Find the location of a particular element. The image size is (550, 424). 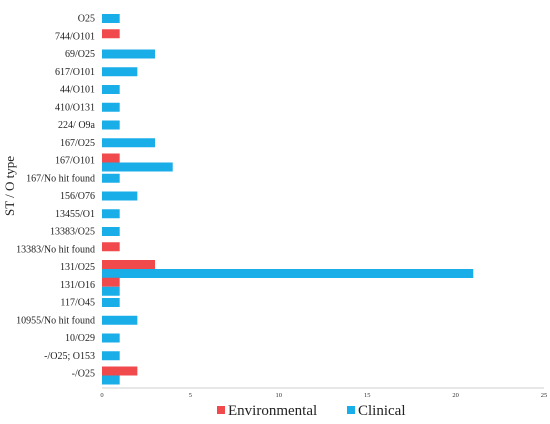

category-label: 117/O45 is located at coordinates (77, 303).